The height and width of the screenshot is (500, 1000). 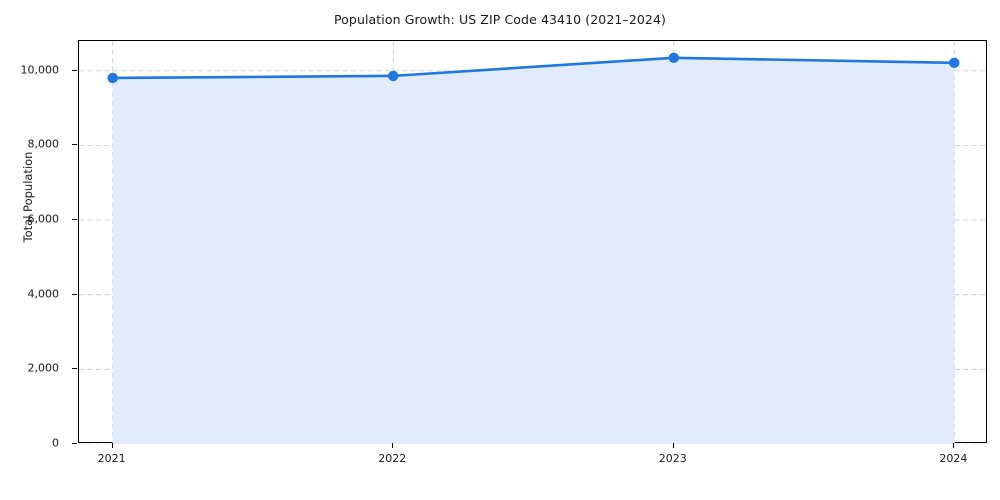 I want to click on y-axis-tick-label: 4,000, so click(x=43, y=294).